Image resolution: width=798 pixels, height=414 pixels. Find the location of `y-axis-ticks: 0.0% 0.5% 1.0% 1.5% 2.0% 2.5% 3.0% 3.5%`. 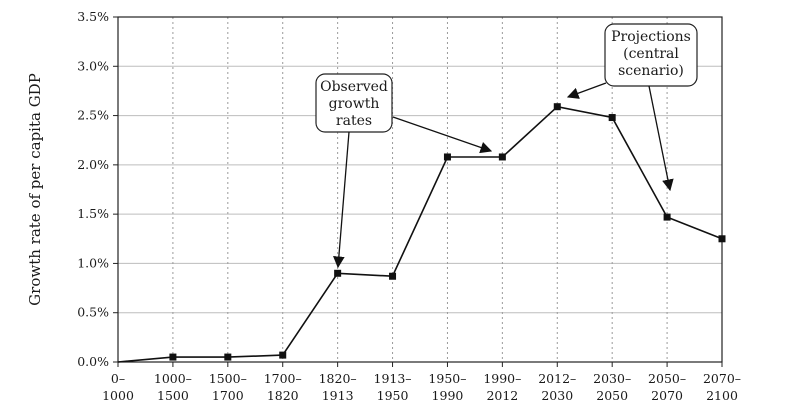

y-axis-ticks: 0.0% 0.5% 1.0% 1.5% 2.0% 2.5% 3.0% 3.5% is located at coordinates (97, 189).